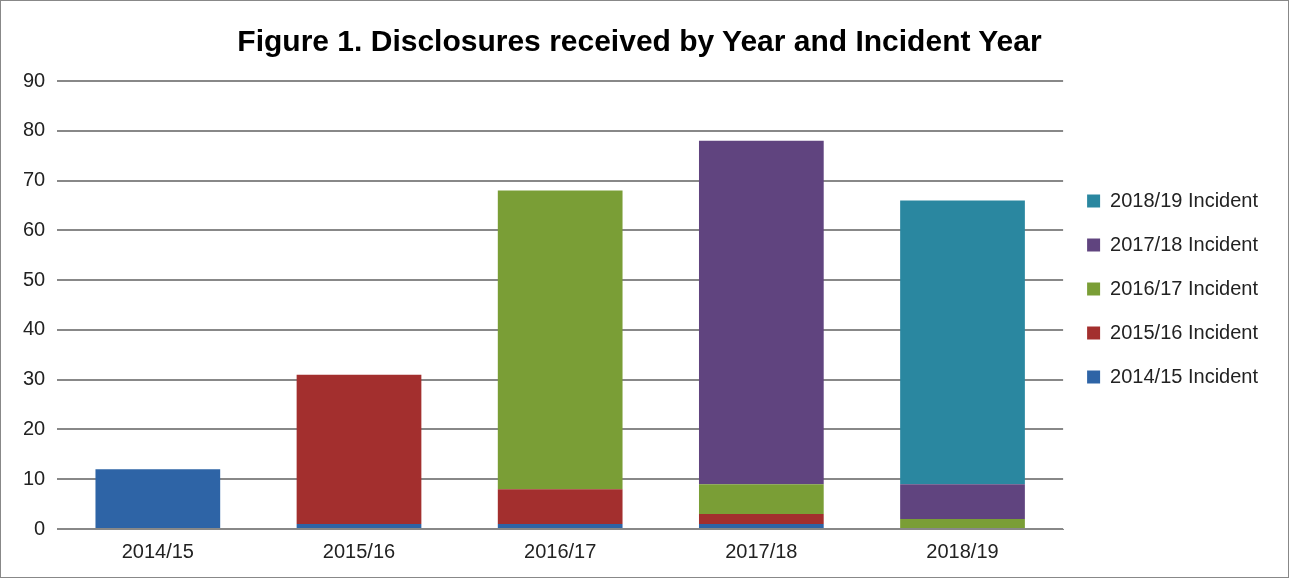  What do you see at coordinates (1184, 331) in the screenshot?
I see `legend-label: 2015/16 Incident` at bounding box center [1184, 331].